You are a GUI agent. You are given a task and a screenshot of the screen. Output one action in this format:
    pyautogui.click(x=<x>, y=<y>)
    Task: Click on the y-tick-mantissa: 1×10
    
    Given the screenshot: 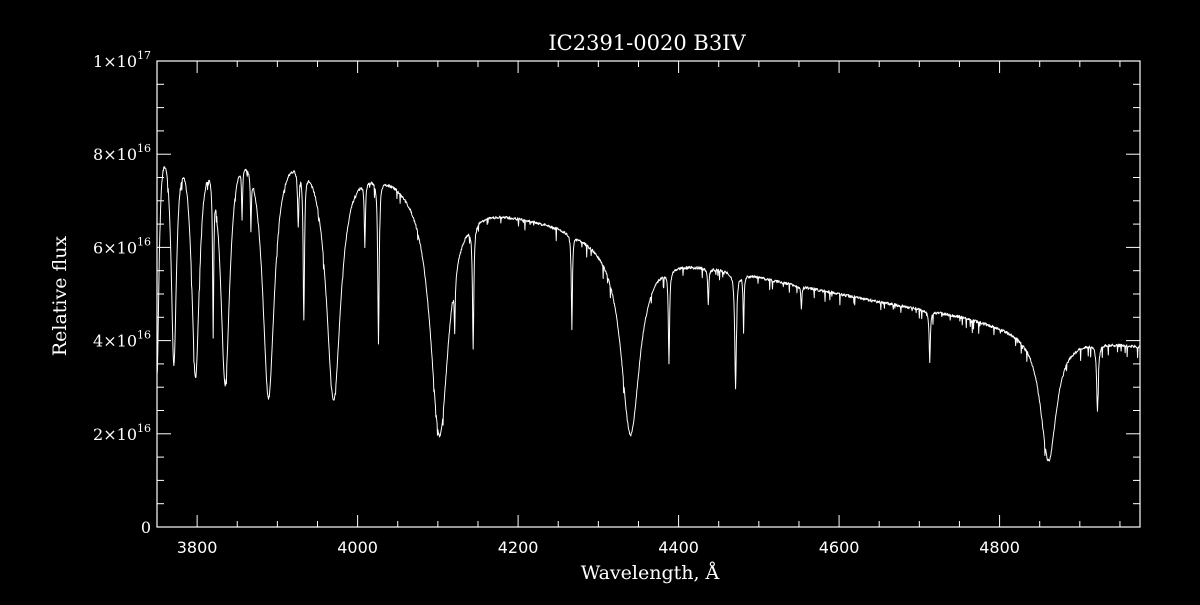 What is the action you would take?
    pyautogui.click(x=115, y=61)
    